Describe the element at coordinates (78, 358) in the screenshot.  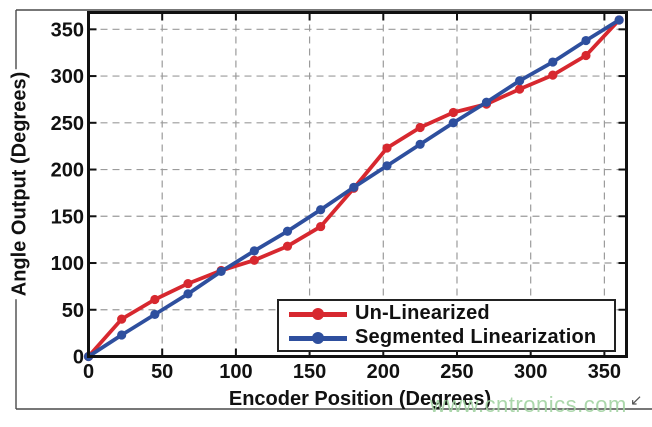
I see `y-tick-label: 0` at that location.